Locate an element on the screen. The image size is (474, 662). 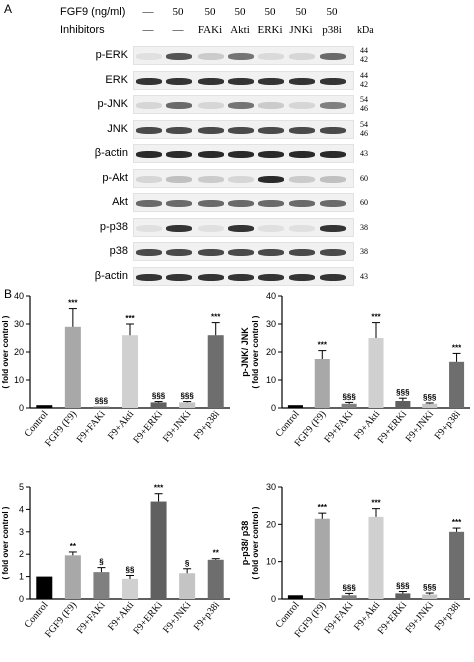
y-axis-label: p-JNK/ JNK is located at coordinates (245, 352).